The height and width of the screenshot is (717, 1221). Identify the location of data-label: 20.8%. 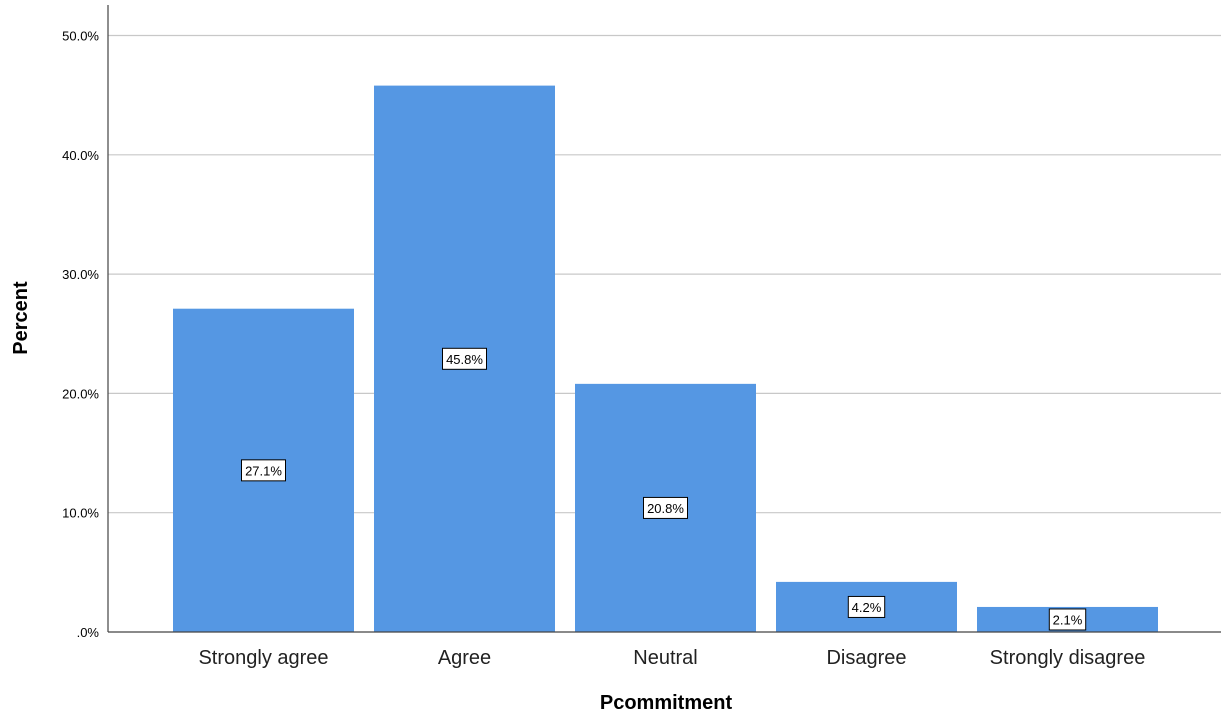
(665, 508).